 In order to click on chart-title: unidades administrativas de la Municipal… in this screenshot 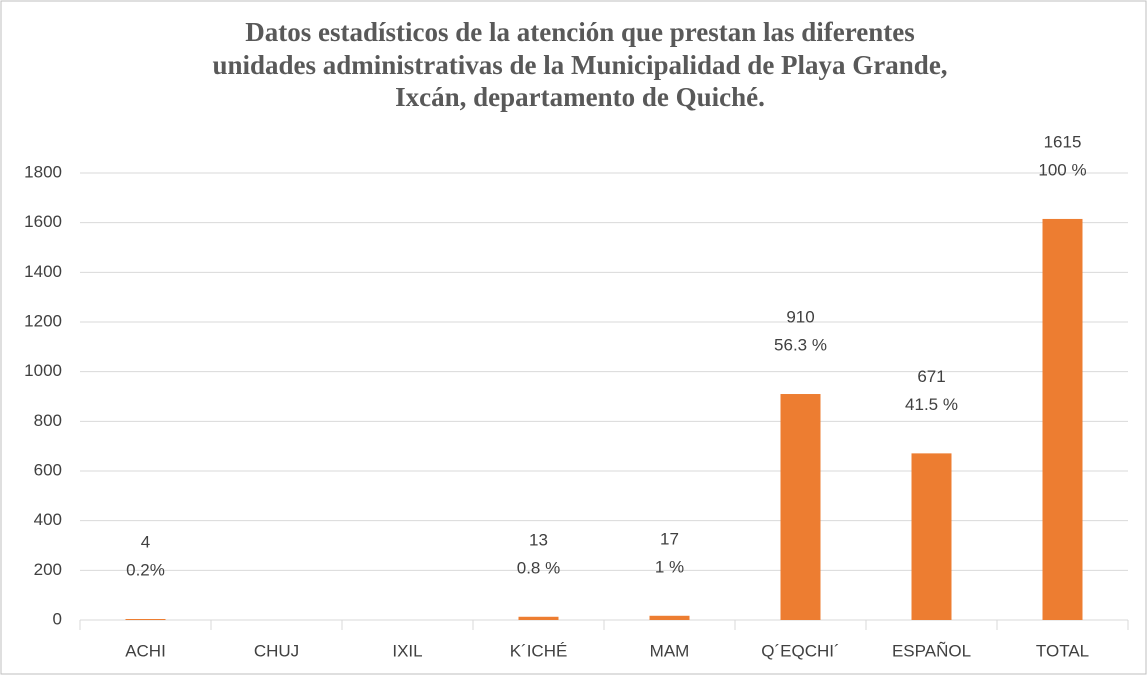, I will do `click(579, 65)`.